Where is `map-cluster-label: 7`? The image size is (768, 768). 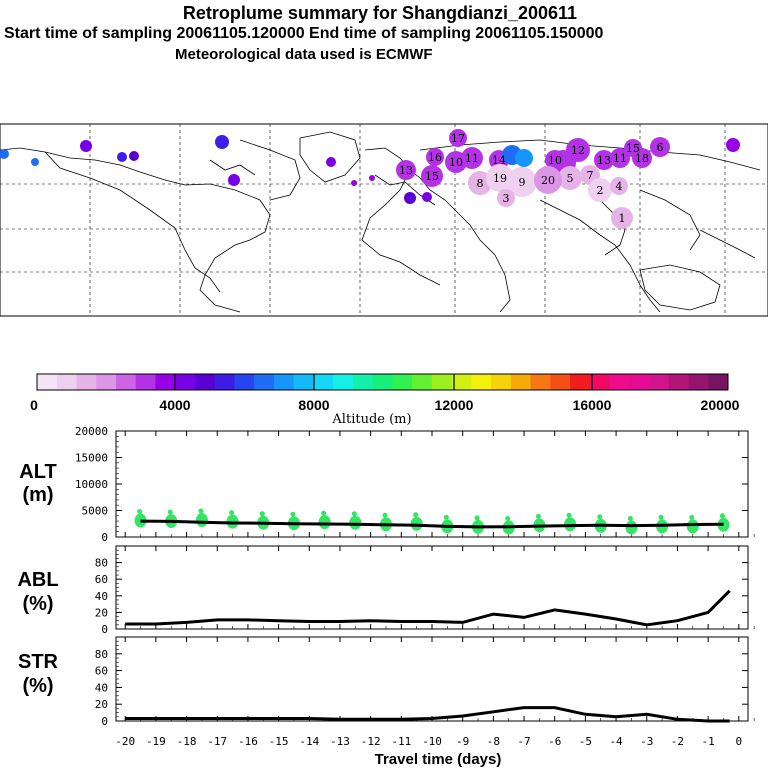 map-cluster-label: 7 is located at coordinates (590, 175).